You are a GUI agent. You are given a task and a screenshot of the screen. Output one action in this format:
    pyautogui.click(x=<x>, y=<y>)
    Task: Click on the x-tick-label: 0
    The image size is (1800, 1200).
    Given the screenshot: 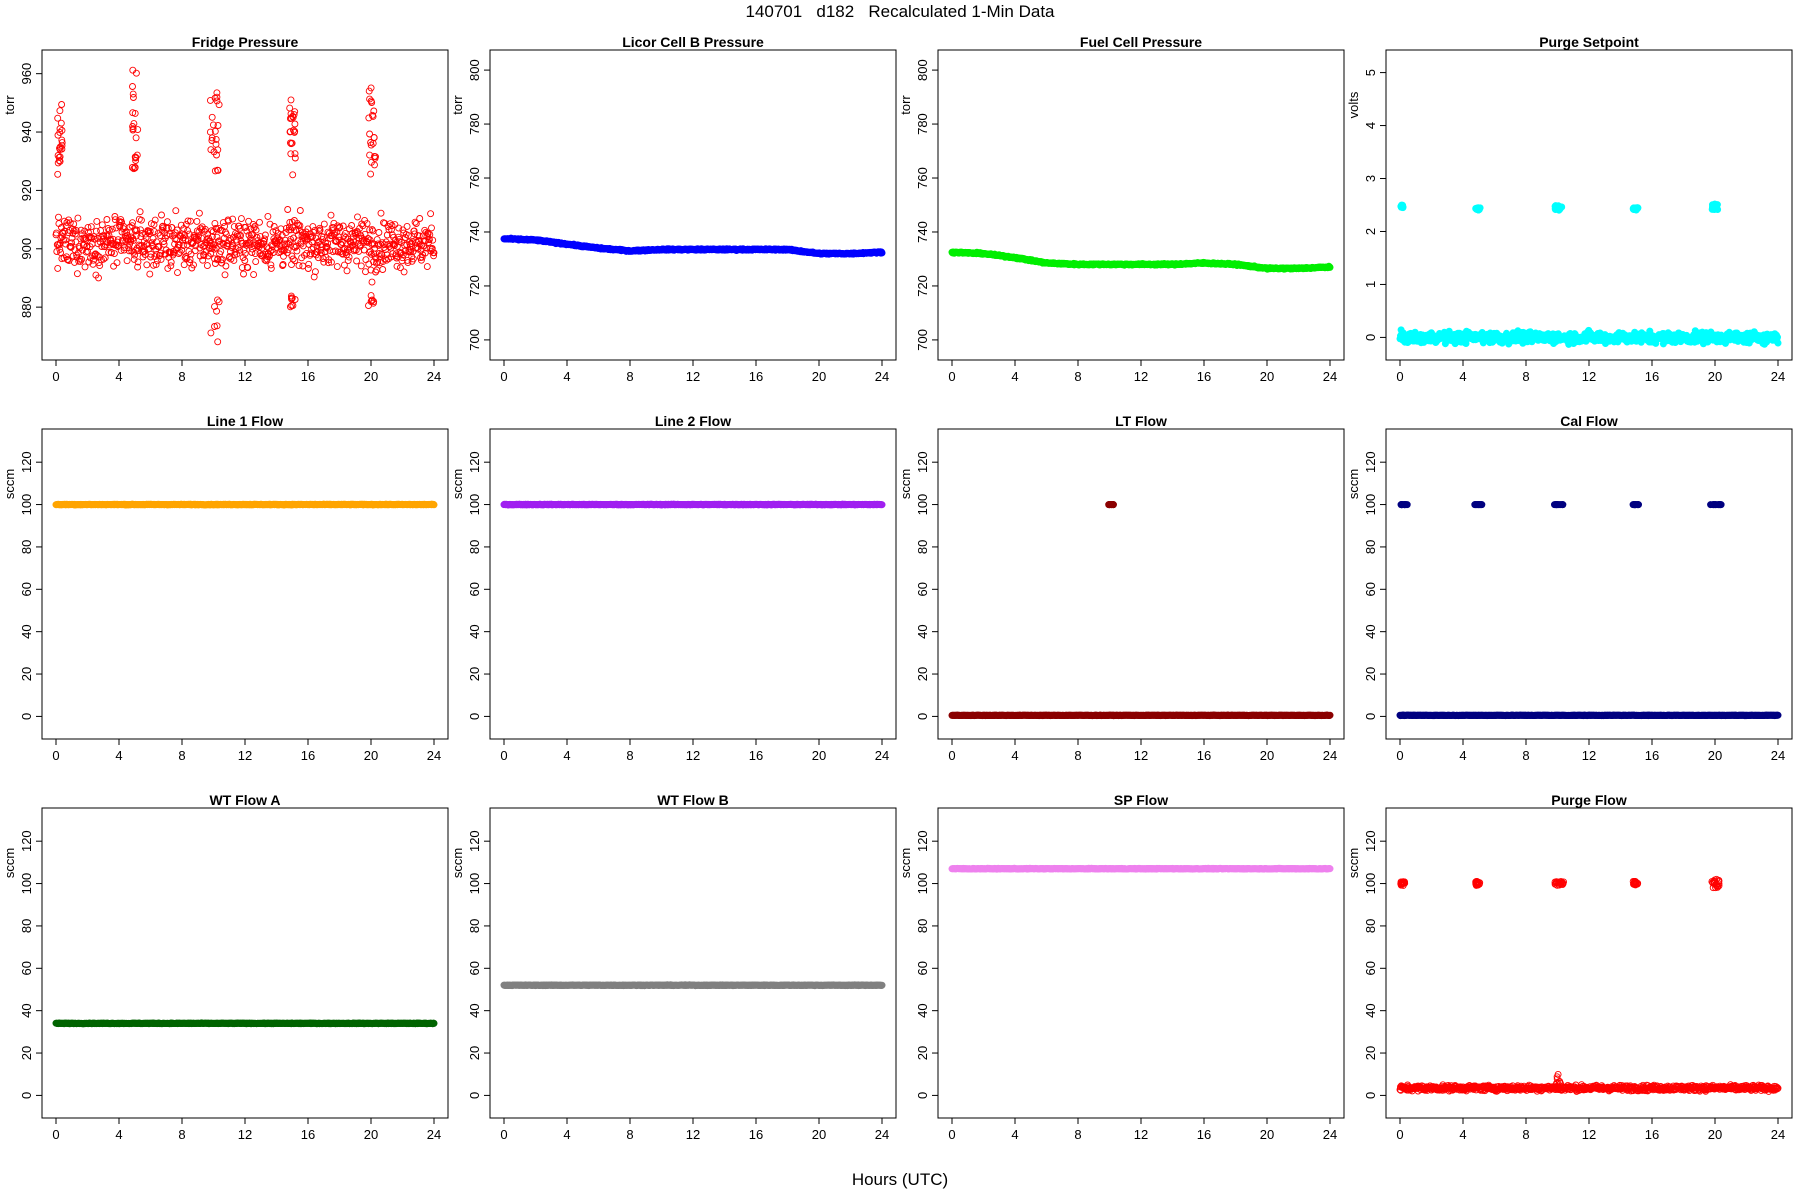 What is the action you would take?
    pyautogui.click(x=1399, y=376)
    